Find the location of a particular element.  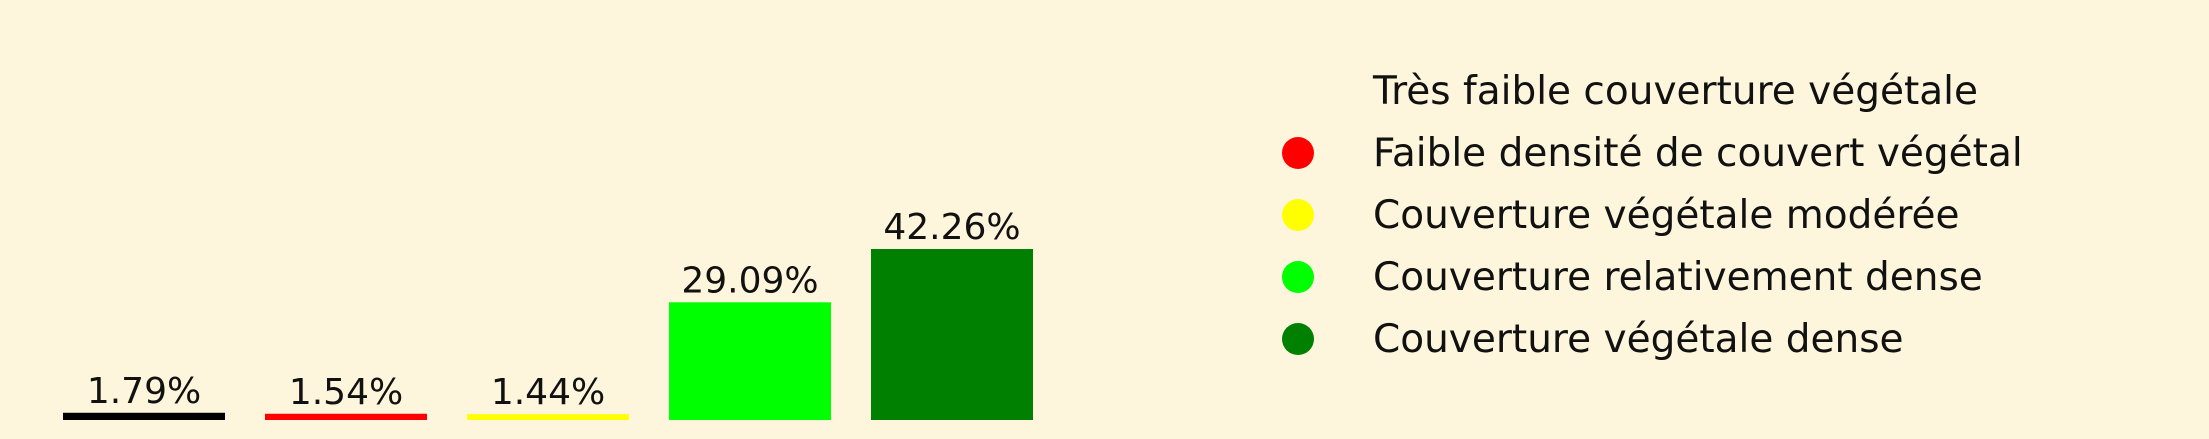

legend-label-3: Couverture végétale modérée is located at coordinates (1666, 215).